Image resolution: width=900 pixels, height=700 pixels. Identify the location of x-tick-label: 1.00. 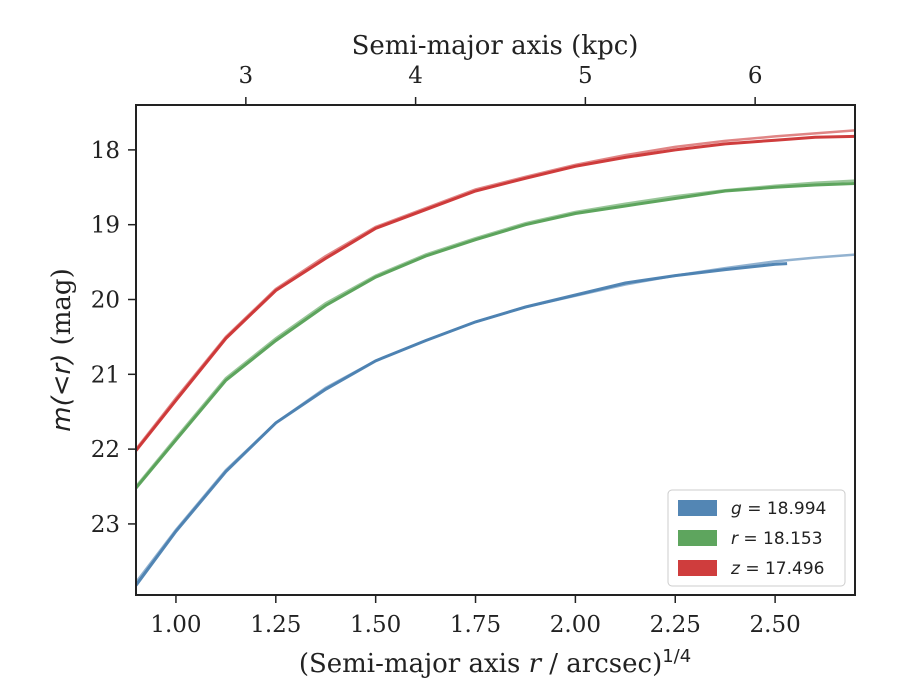
(175, 625).